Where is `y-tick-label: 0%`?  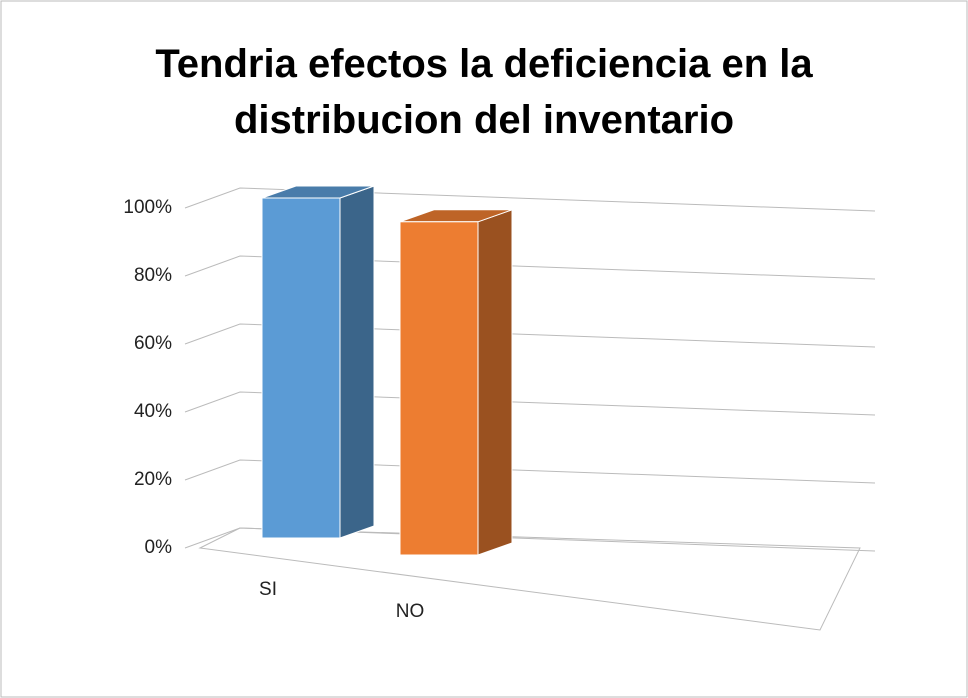
y-tick-label: 0% is located at coordinates (159, 547).